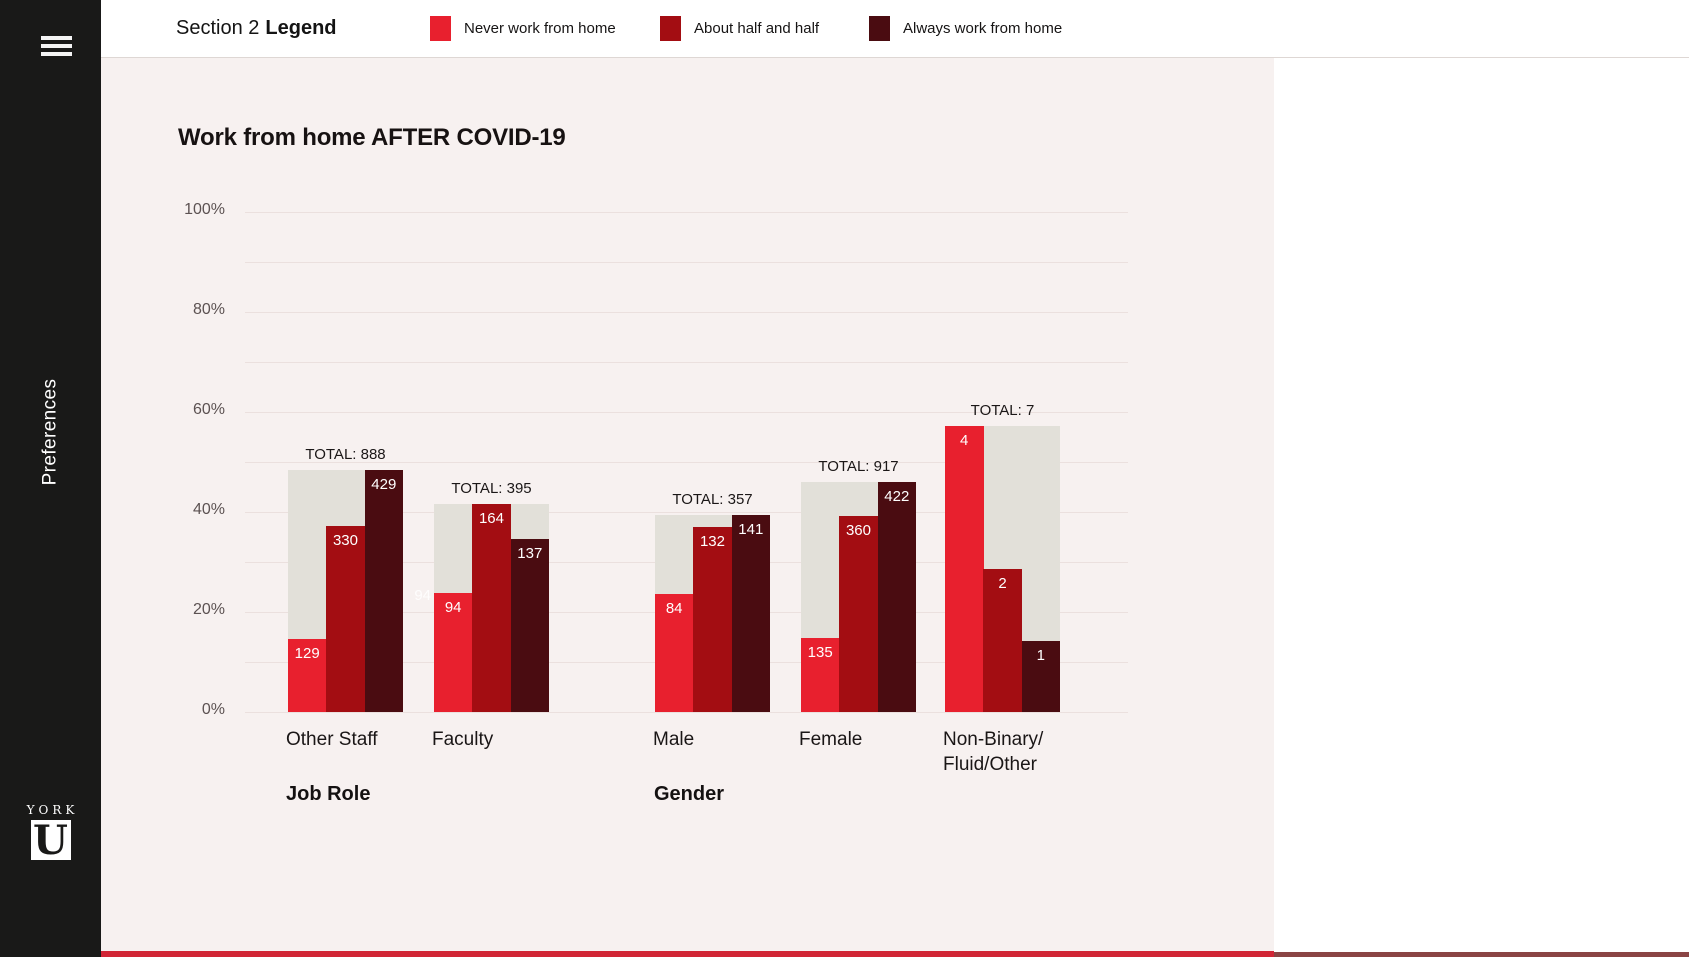 Image resolution: width=1689 pixels, height=957 pixels. I want to click on bar-female-always, so click(896, 596).